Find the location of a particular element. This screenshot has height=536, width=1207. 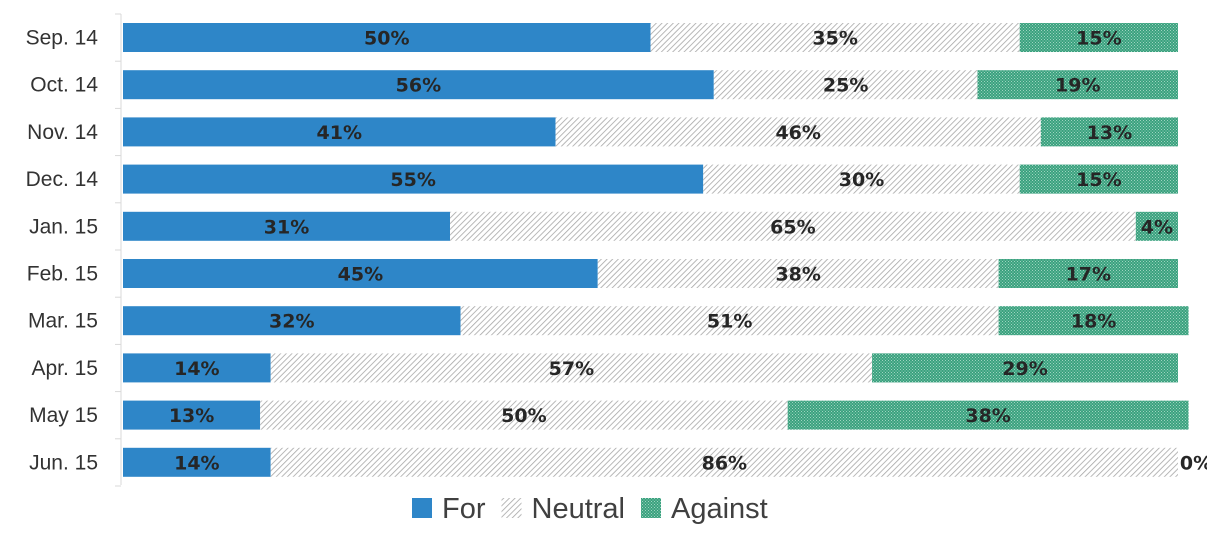

value-label-against-dec-14: 15% is located at coordinates (1098, 180).